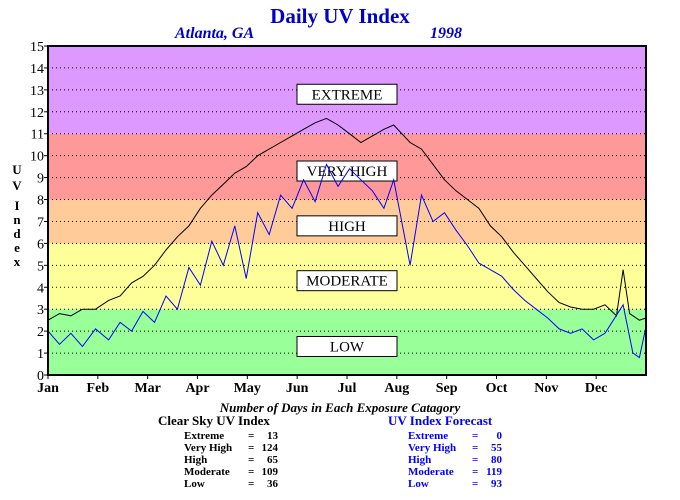 The image size is (680, 500). Describe the element at coordinates (231, 460) in the screenshot. I see `stats-row: High = 65` at that location.